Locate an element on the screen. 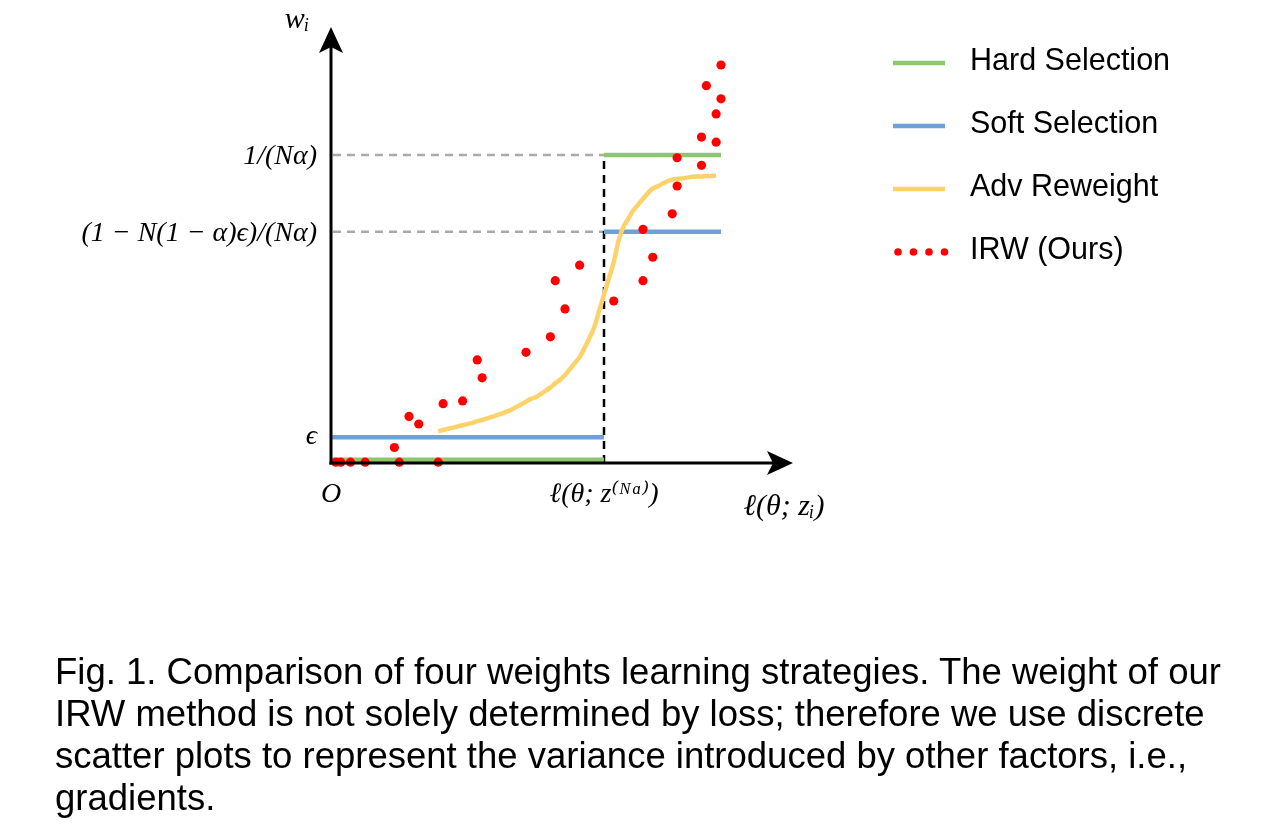 Image resolution: width=1266 pixels, height=840 pixels. x-axis-title: ℓ(θ; zᵢ) is located at coordinates (784, 504).